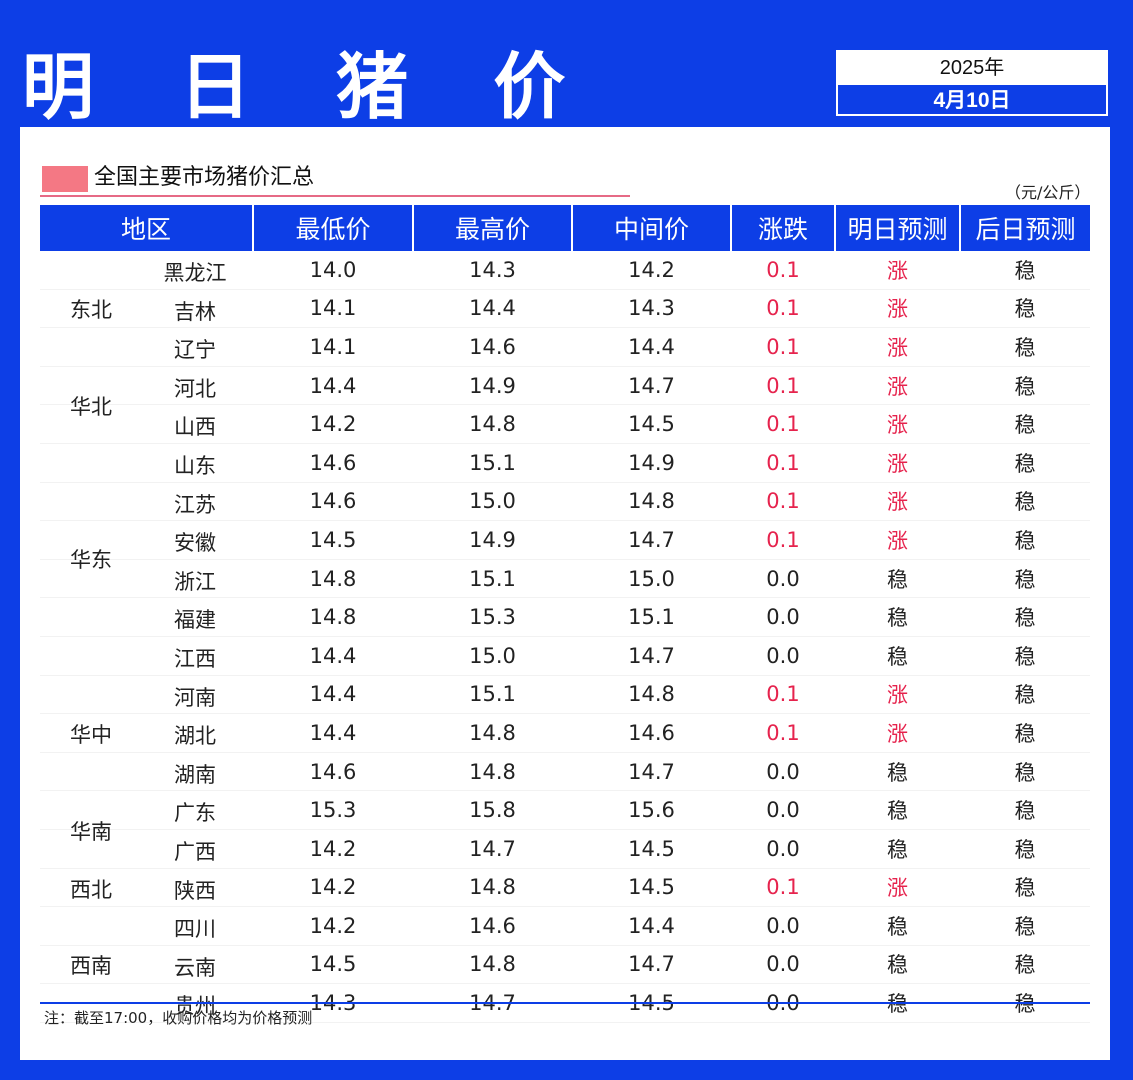  What do you see at coordinates (333, 965) in the screenshot?
I see `low-price-cell: 14.5` at bounding box center [333, 965].